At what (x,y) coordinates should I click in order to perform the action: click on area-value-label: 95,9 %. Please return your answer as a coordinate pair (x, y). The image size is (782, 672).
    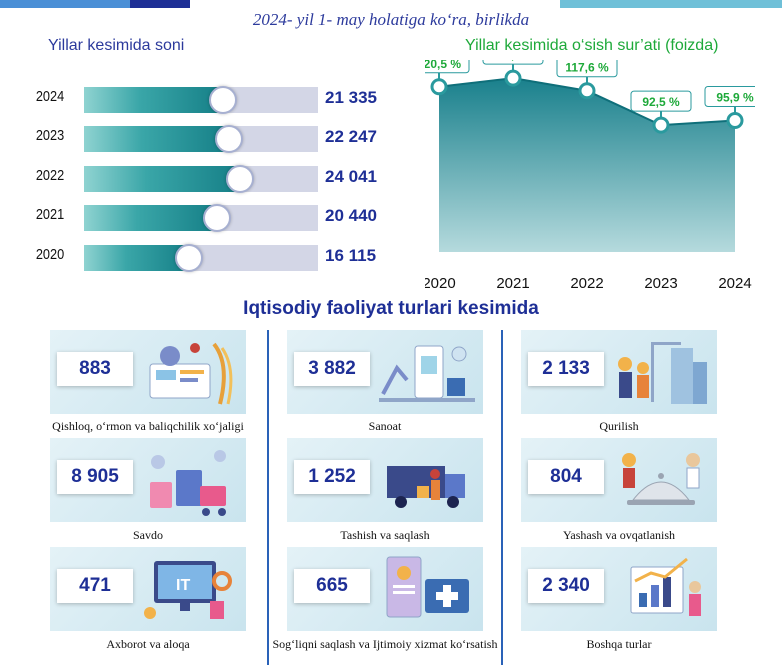
    Looking at the image, I should click on (735, 97).